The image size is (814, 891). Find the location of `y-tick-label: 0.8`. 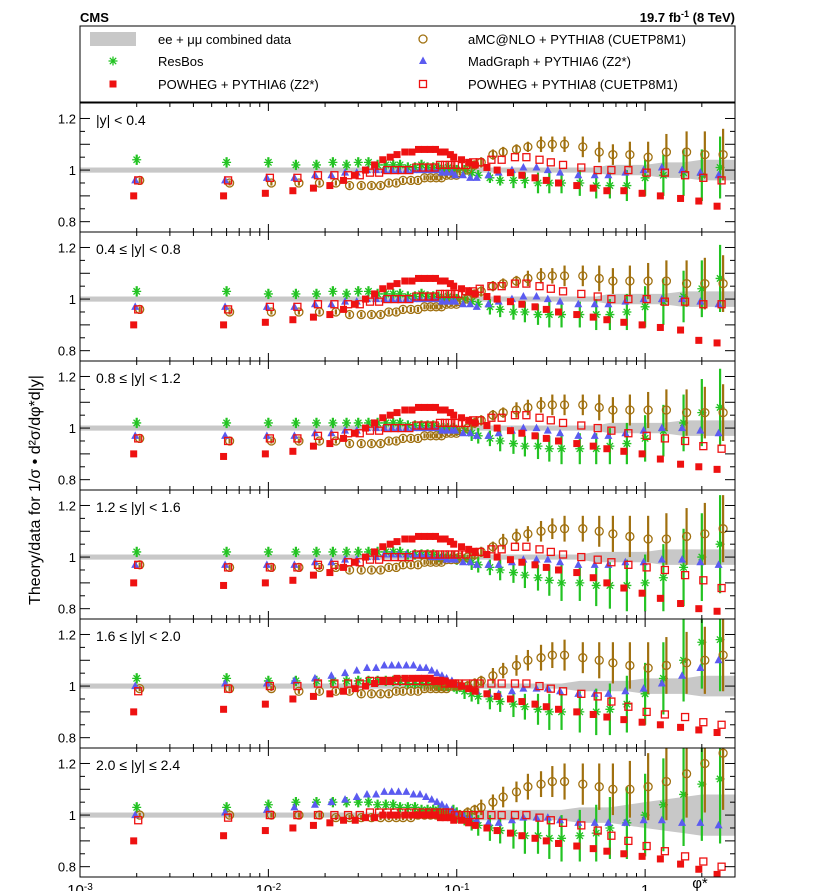

y-tick-label: 0.8 is located at coordinates (67, 222).